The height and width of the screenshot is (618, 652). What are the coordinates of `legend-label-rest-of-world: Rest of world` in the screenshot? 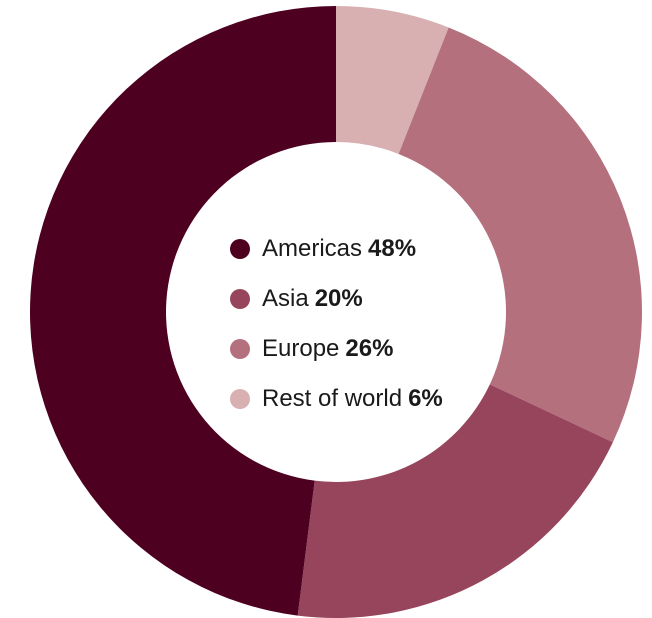 It's located at (332, 398).